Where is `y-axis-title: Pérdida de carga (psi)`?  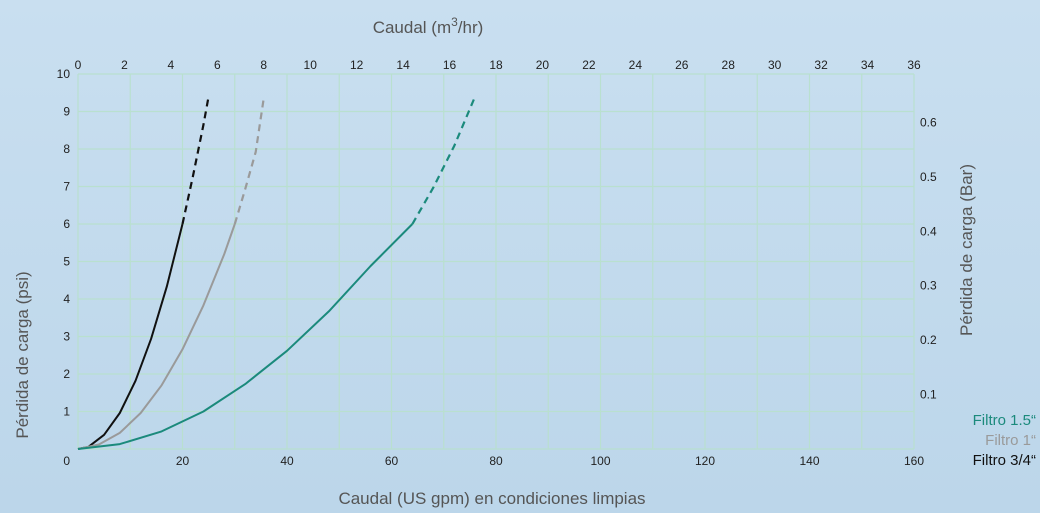 y-axis-title: Pérdida de carga (psi) is located at coordinates (22, 354).